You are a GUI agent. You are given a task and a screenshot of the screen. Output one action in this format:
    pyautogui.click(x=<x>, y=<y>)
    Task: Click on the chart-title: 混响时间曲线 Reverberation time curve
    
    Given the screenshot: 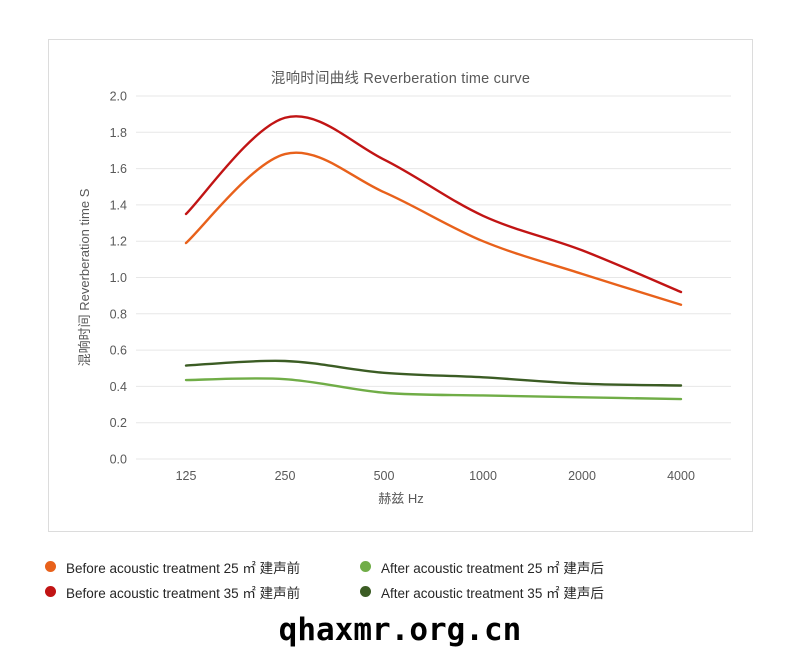 What is the action you would take?
    pyautogui.click(x=400, y=79)
    